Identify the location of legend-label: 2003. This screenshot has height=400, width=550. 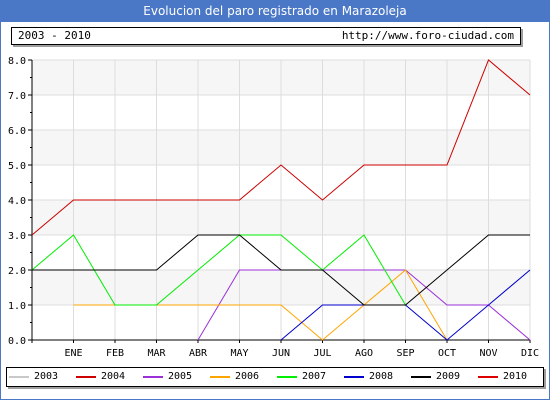
(46, 376).